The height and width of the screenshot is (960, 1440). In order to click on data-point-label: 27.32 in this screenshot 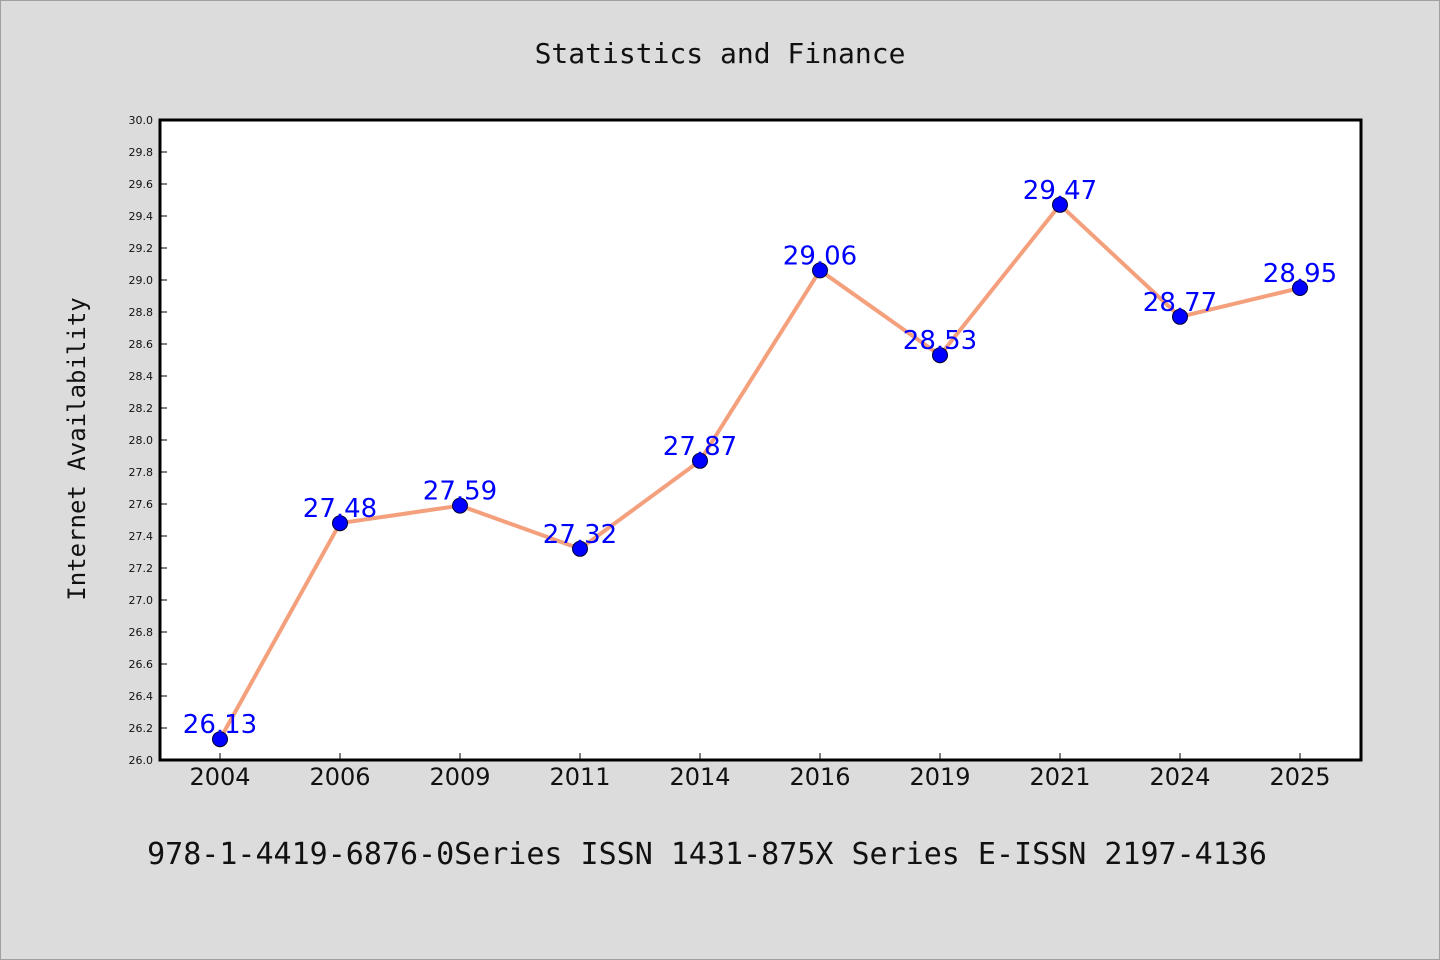, I will do `click(580, 535)`.